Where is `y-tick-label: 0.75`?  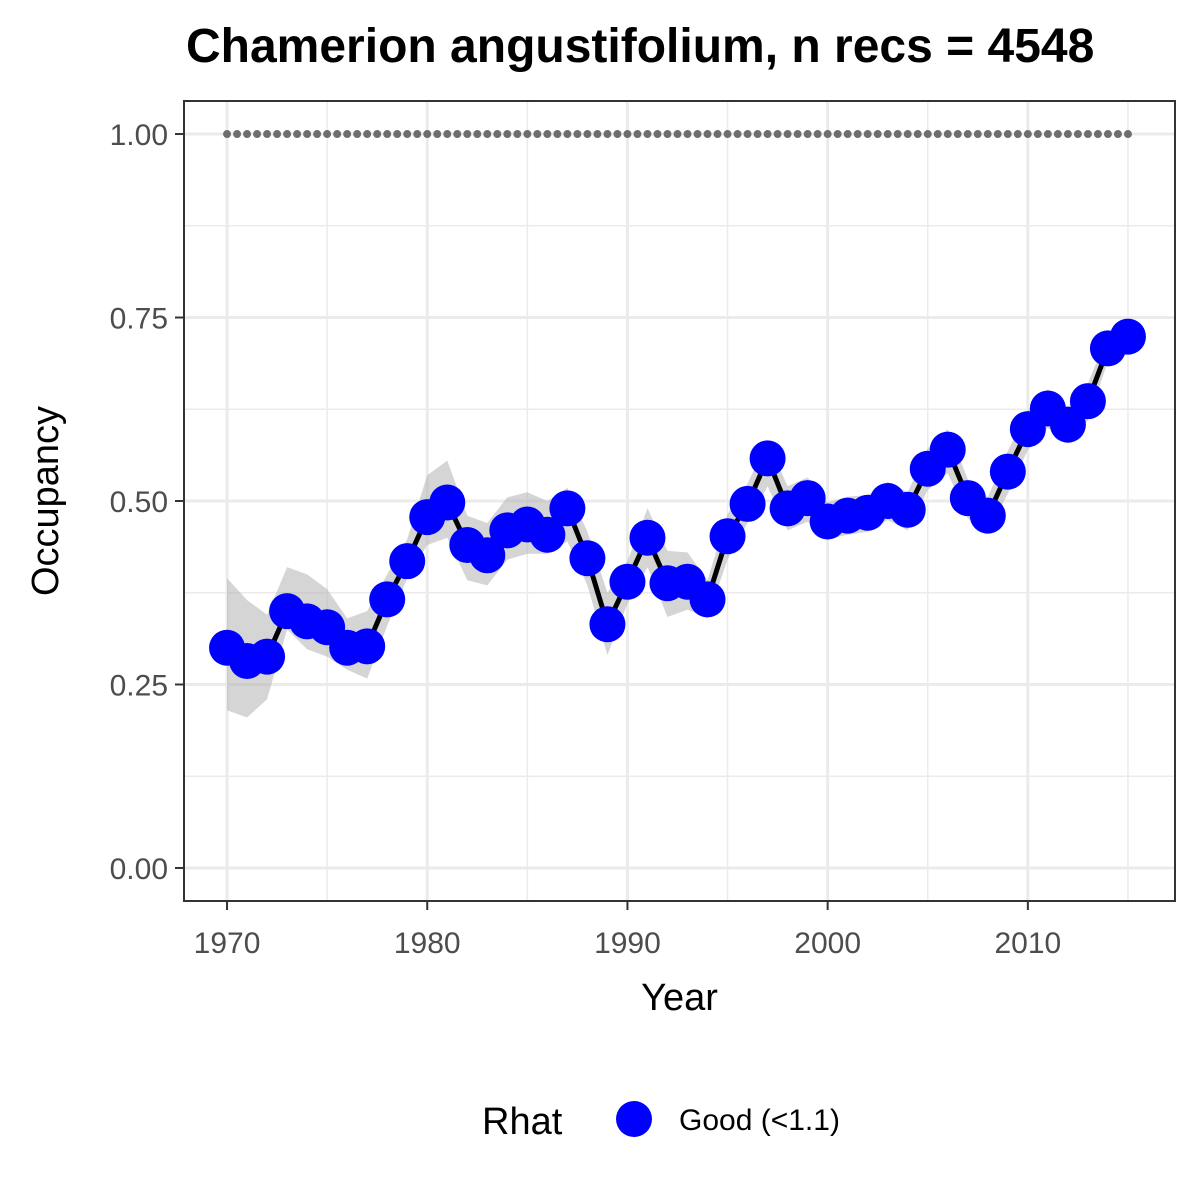
y-tick-label: 0.75 is located at coordinates (139, 319).